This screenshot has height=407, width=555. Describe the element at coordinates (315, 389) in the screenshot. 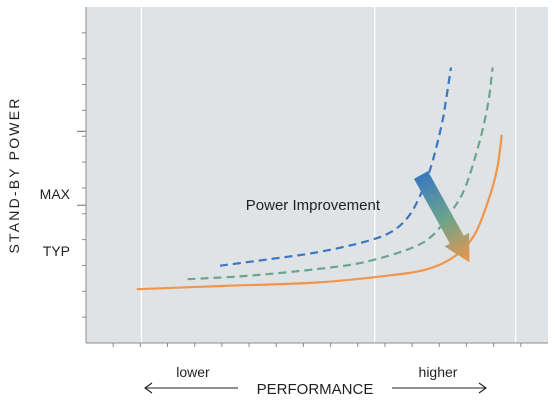

I see `x-axis-title: PERFORMANCE` at that location.